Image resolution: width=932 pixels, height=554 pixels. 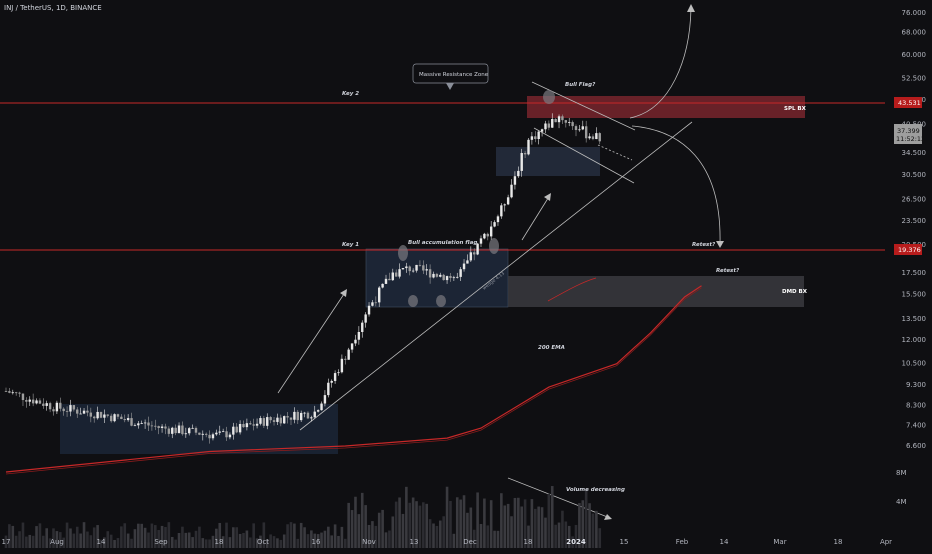 I want to click on consolidation-box-aug-oct, so click(x=199, y=429).